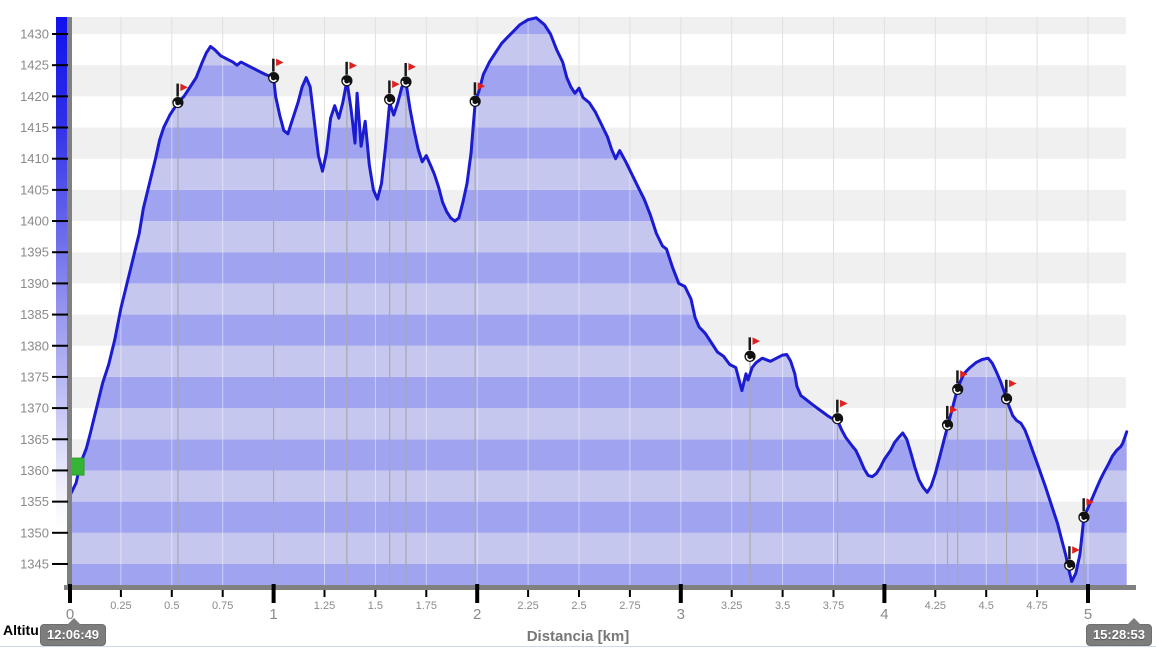  What do you see at coordinates (833, 606) in the screenshot?
I see `x-minor-tick-label: 3.75` at bounding box center [833, 606].